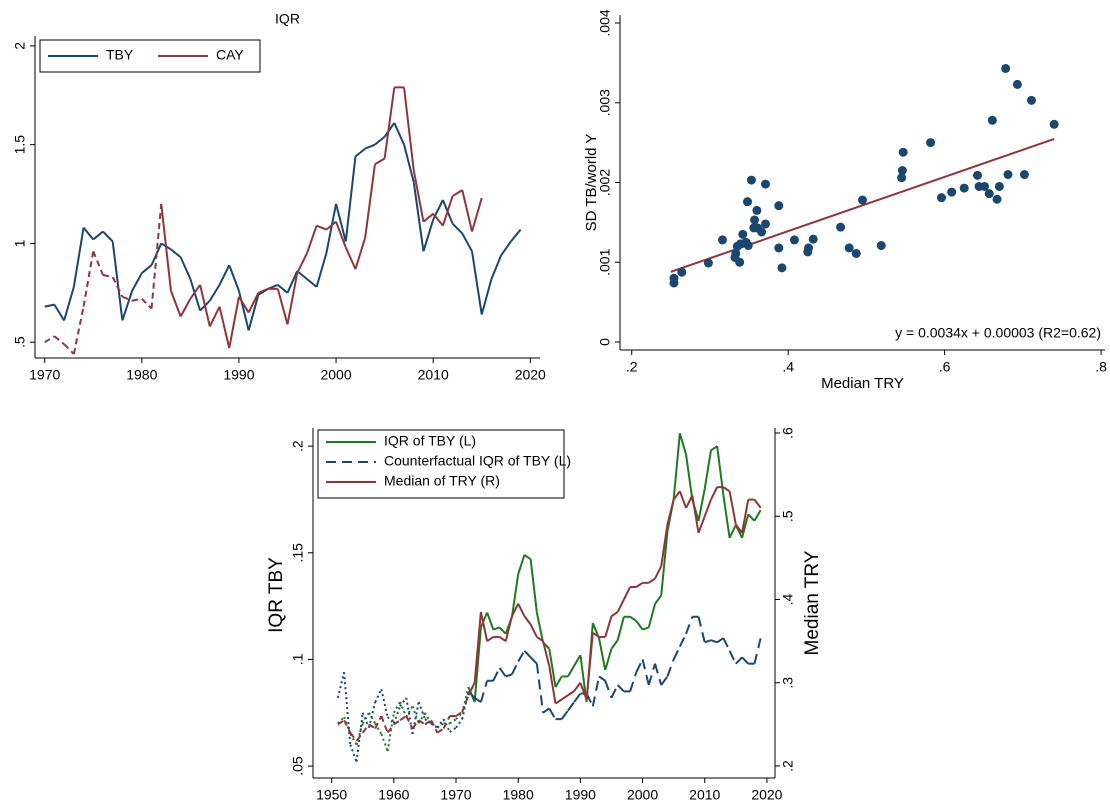  What do you see at coordinates (433, 375) in the screenshot?
I see `x-tick-label: 2010` at bounding box center [433, 375].